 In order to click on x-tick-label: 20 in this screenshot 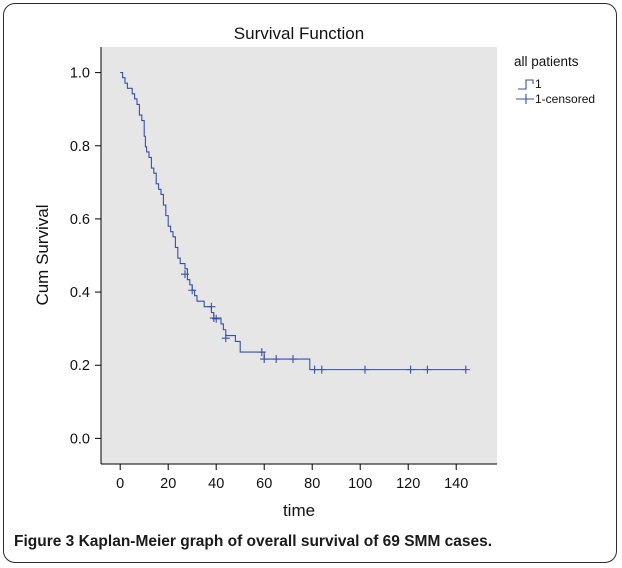, I will do `click(168, 484)`.